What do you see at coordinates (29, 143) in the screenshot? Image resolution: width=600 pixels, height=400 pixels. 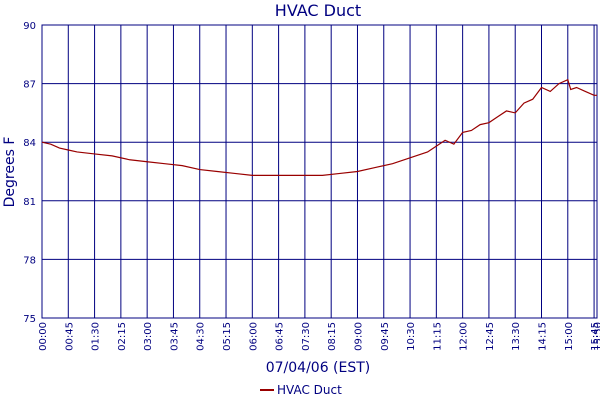 I see `y-tick-label: 84` at bounding box center [29, 143].